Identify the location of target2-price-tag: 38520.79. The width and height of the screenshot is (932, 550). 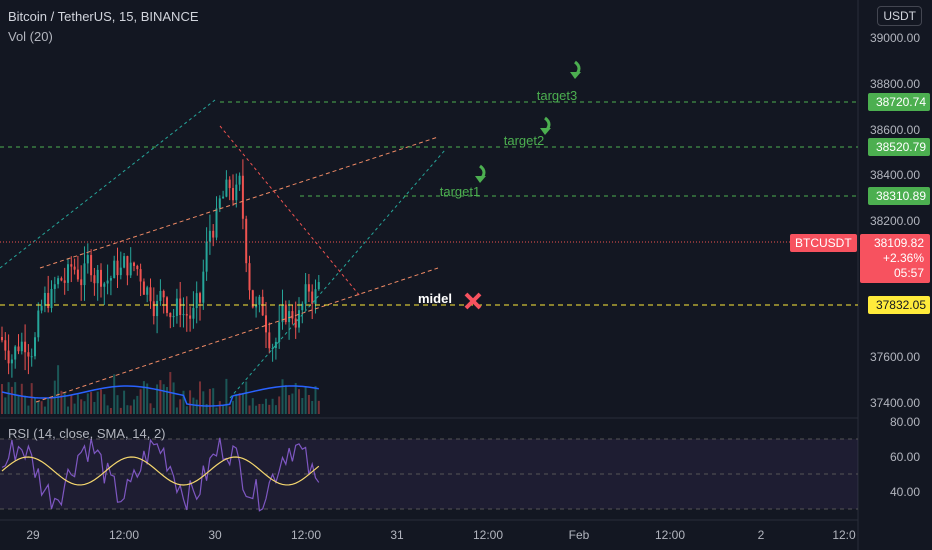
(898, 147).